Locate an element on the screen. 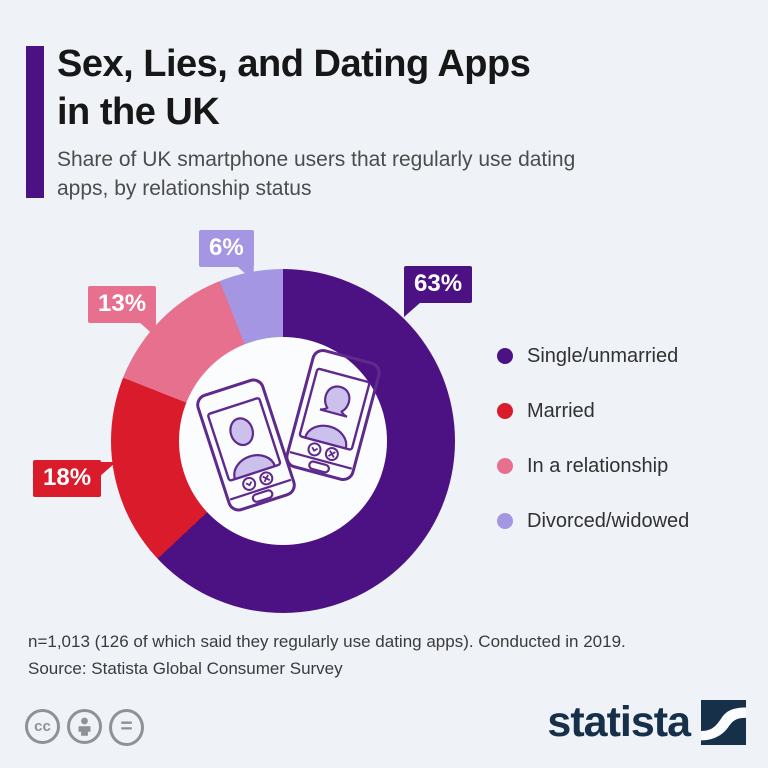  callout-divorced-widowed: 6% is located at coordinates (226, 255).